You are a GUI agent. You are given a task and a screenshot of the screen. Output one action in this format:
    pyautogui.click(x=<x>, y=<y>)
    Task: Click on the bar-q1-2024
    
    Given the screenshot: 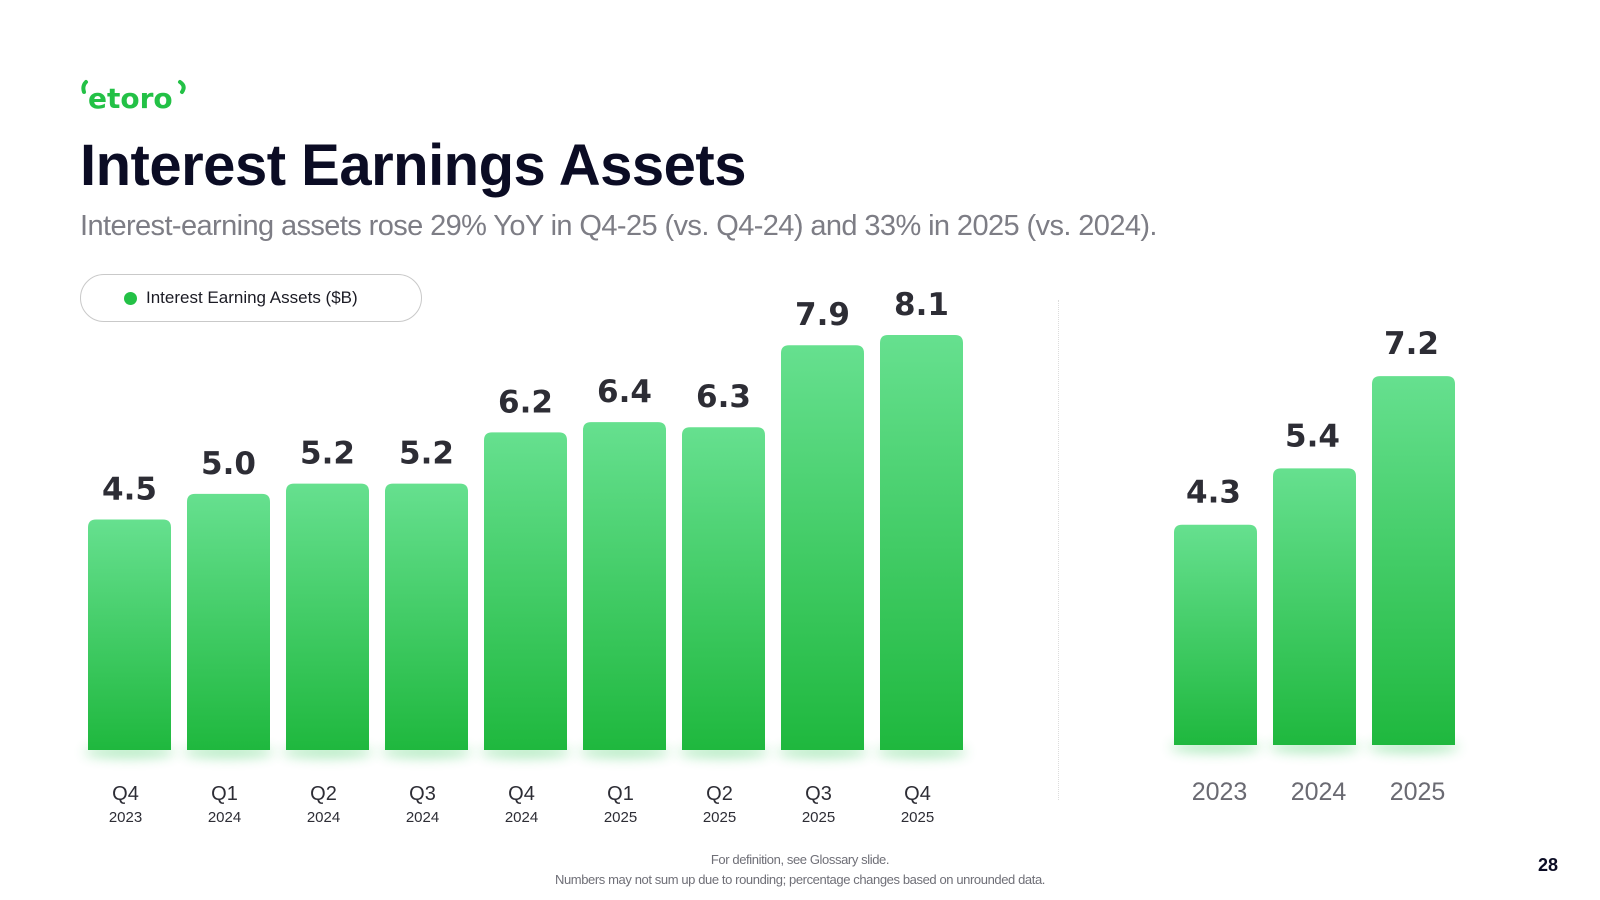 What is the action you would take?
    pyautogui.click(x=228, y=621)
    